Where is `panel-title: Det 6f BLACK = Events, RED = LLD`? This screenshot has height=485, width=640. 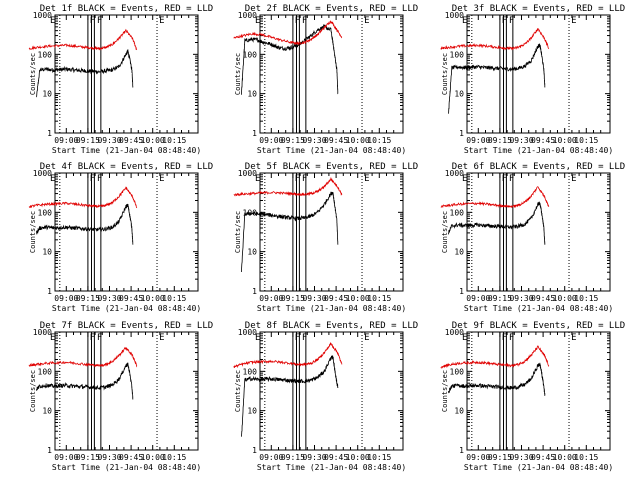 panel-title: Det 6f BLACK = Events, RED = LLD is located at coordinates (538, 167).